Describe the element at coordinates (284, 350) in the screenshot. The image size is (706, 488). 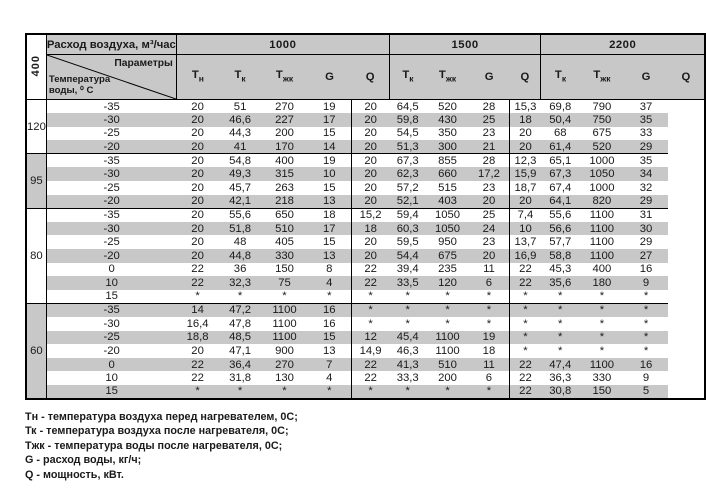
I see `value-cell: 900` at that location.